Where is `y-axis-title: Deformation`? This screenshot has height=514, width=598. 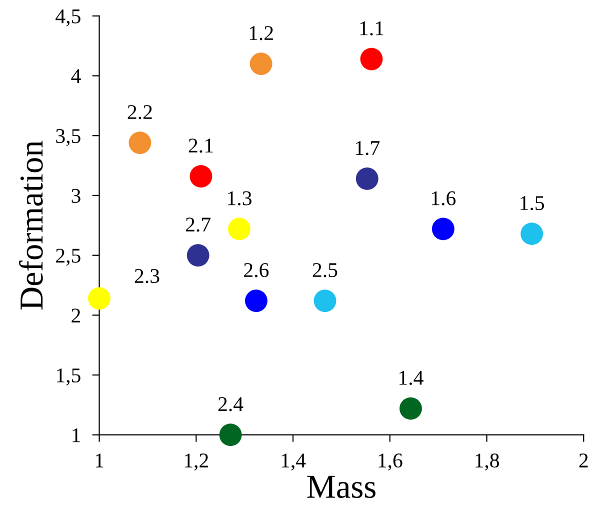
y-axis-title: Deformation is located at coordinates (31, 225).